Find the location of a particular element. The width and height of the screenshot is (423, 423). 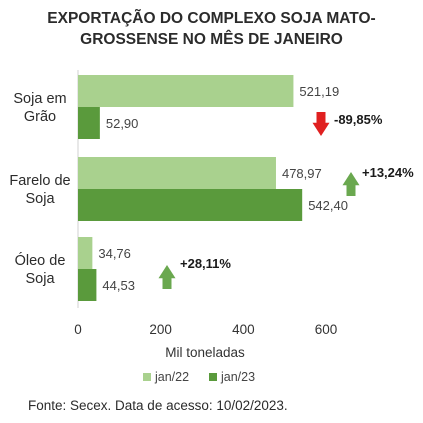

data-label: 52,90 is located at coordinates (122, 123).